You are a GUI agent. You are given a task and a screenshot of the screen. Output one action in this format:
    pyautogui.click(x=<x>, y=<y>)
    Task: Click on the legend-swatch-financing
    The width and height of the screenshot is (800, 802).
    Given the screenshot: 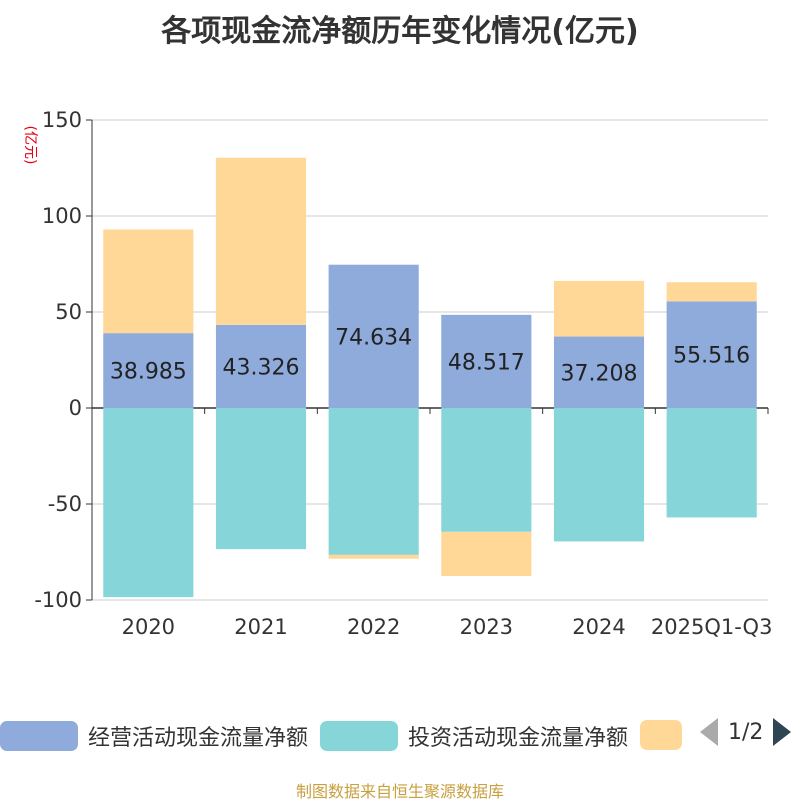 What is the action you would take?
    pyautogui.click(x=661, y=735)
    